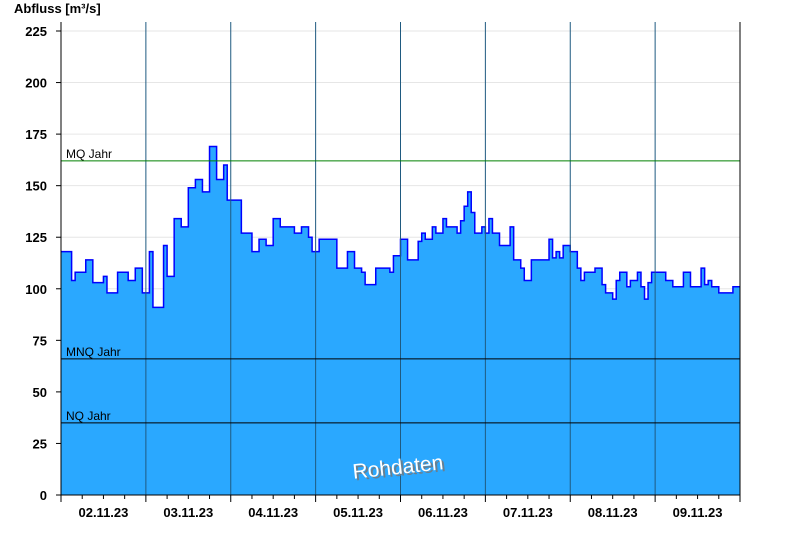 This screenshot has height=550, width=800. Describe the element at coordinates (36, 237) in the screenshot. I see `y-tick-label: 125` at that location.